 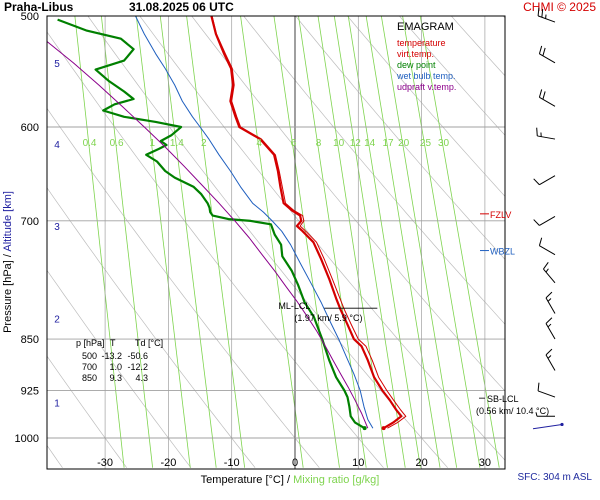 What do you see at coordinates (57, 145) in the screenshot?
I see `altitude-tick-label: 4` at bounding box center [57, 145].